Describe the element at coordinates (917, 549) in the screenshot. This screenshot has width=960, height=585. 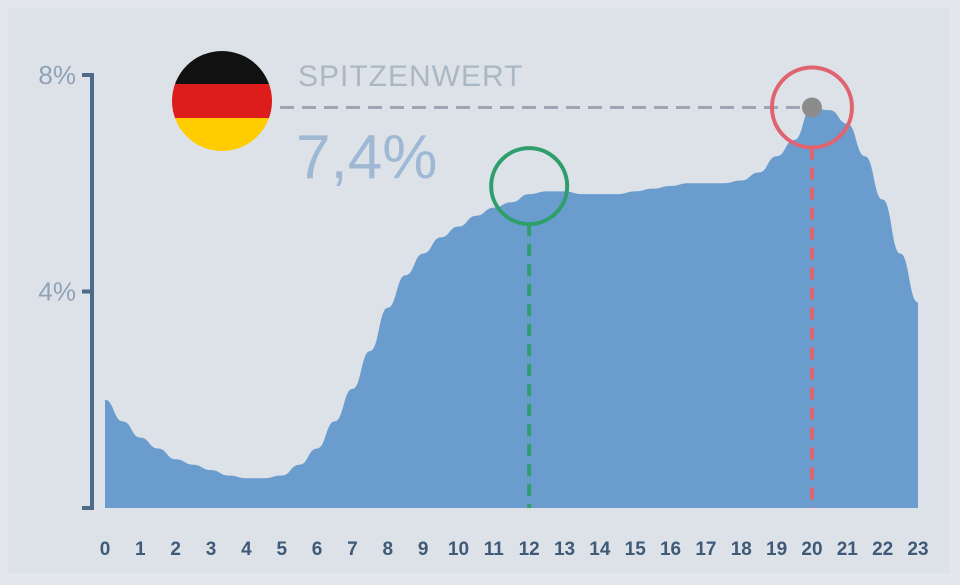
I see `x-tick-label: 23` at that location.